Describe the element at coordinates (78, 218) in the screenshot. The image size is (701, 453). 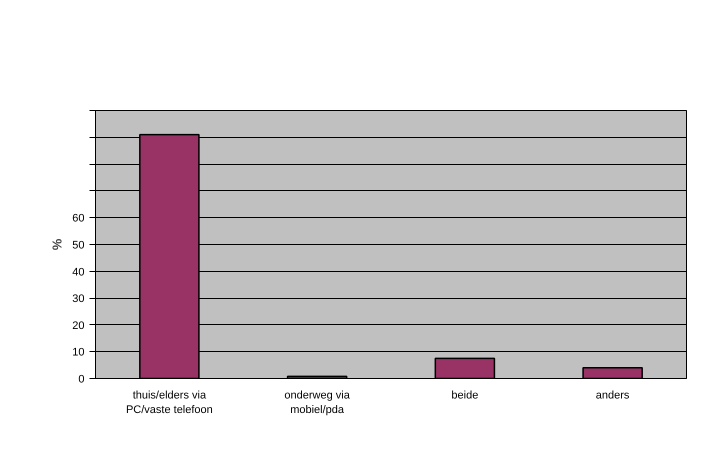
I see `y-tick-label: 60` at that location.